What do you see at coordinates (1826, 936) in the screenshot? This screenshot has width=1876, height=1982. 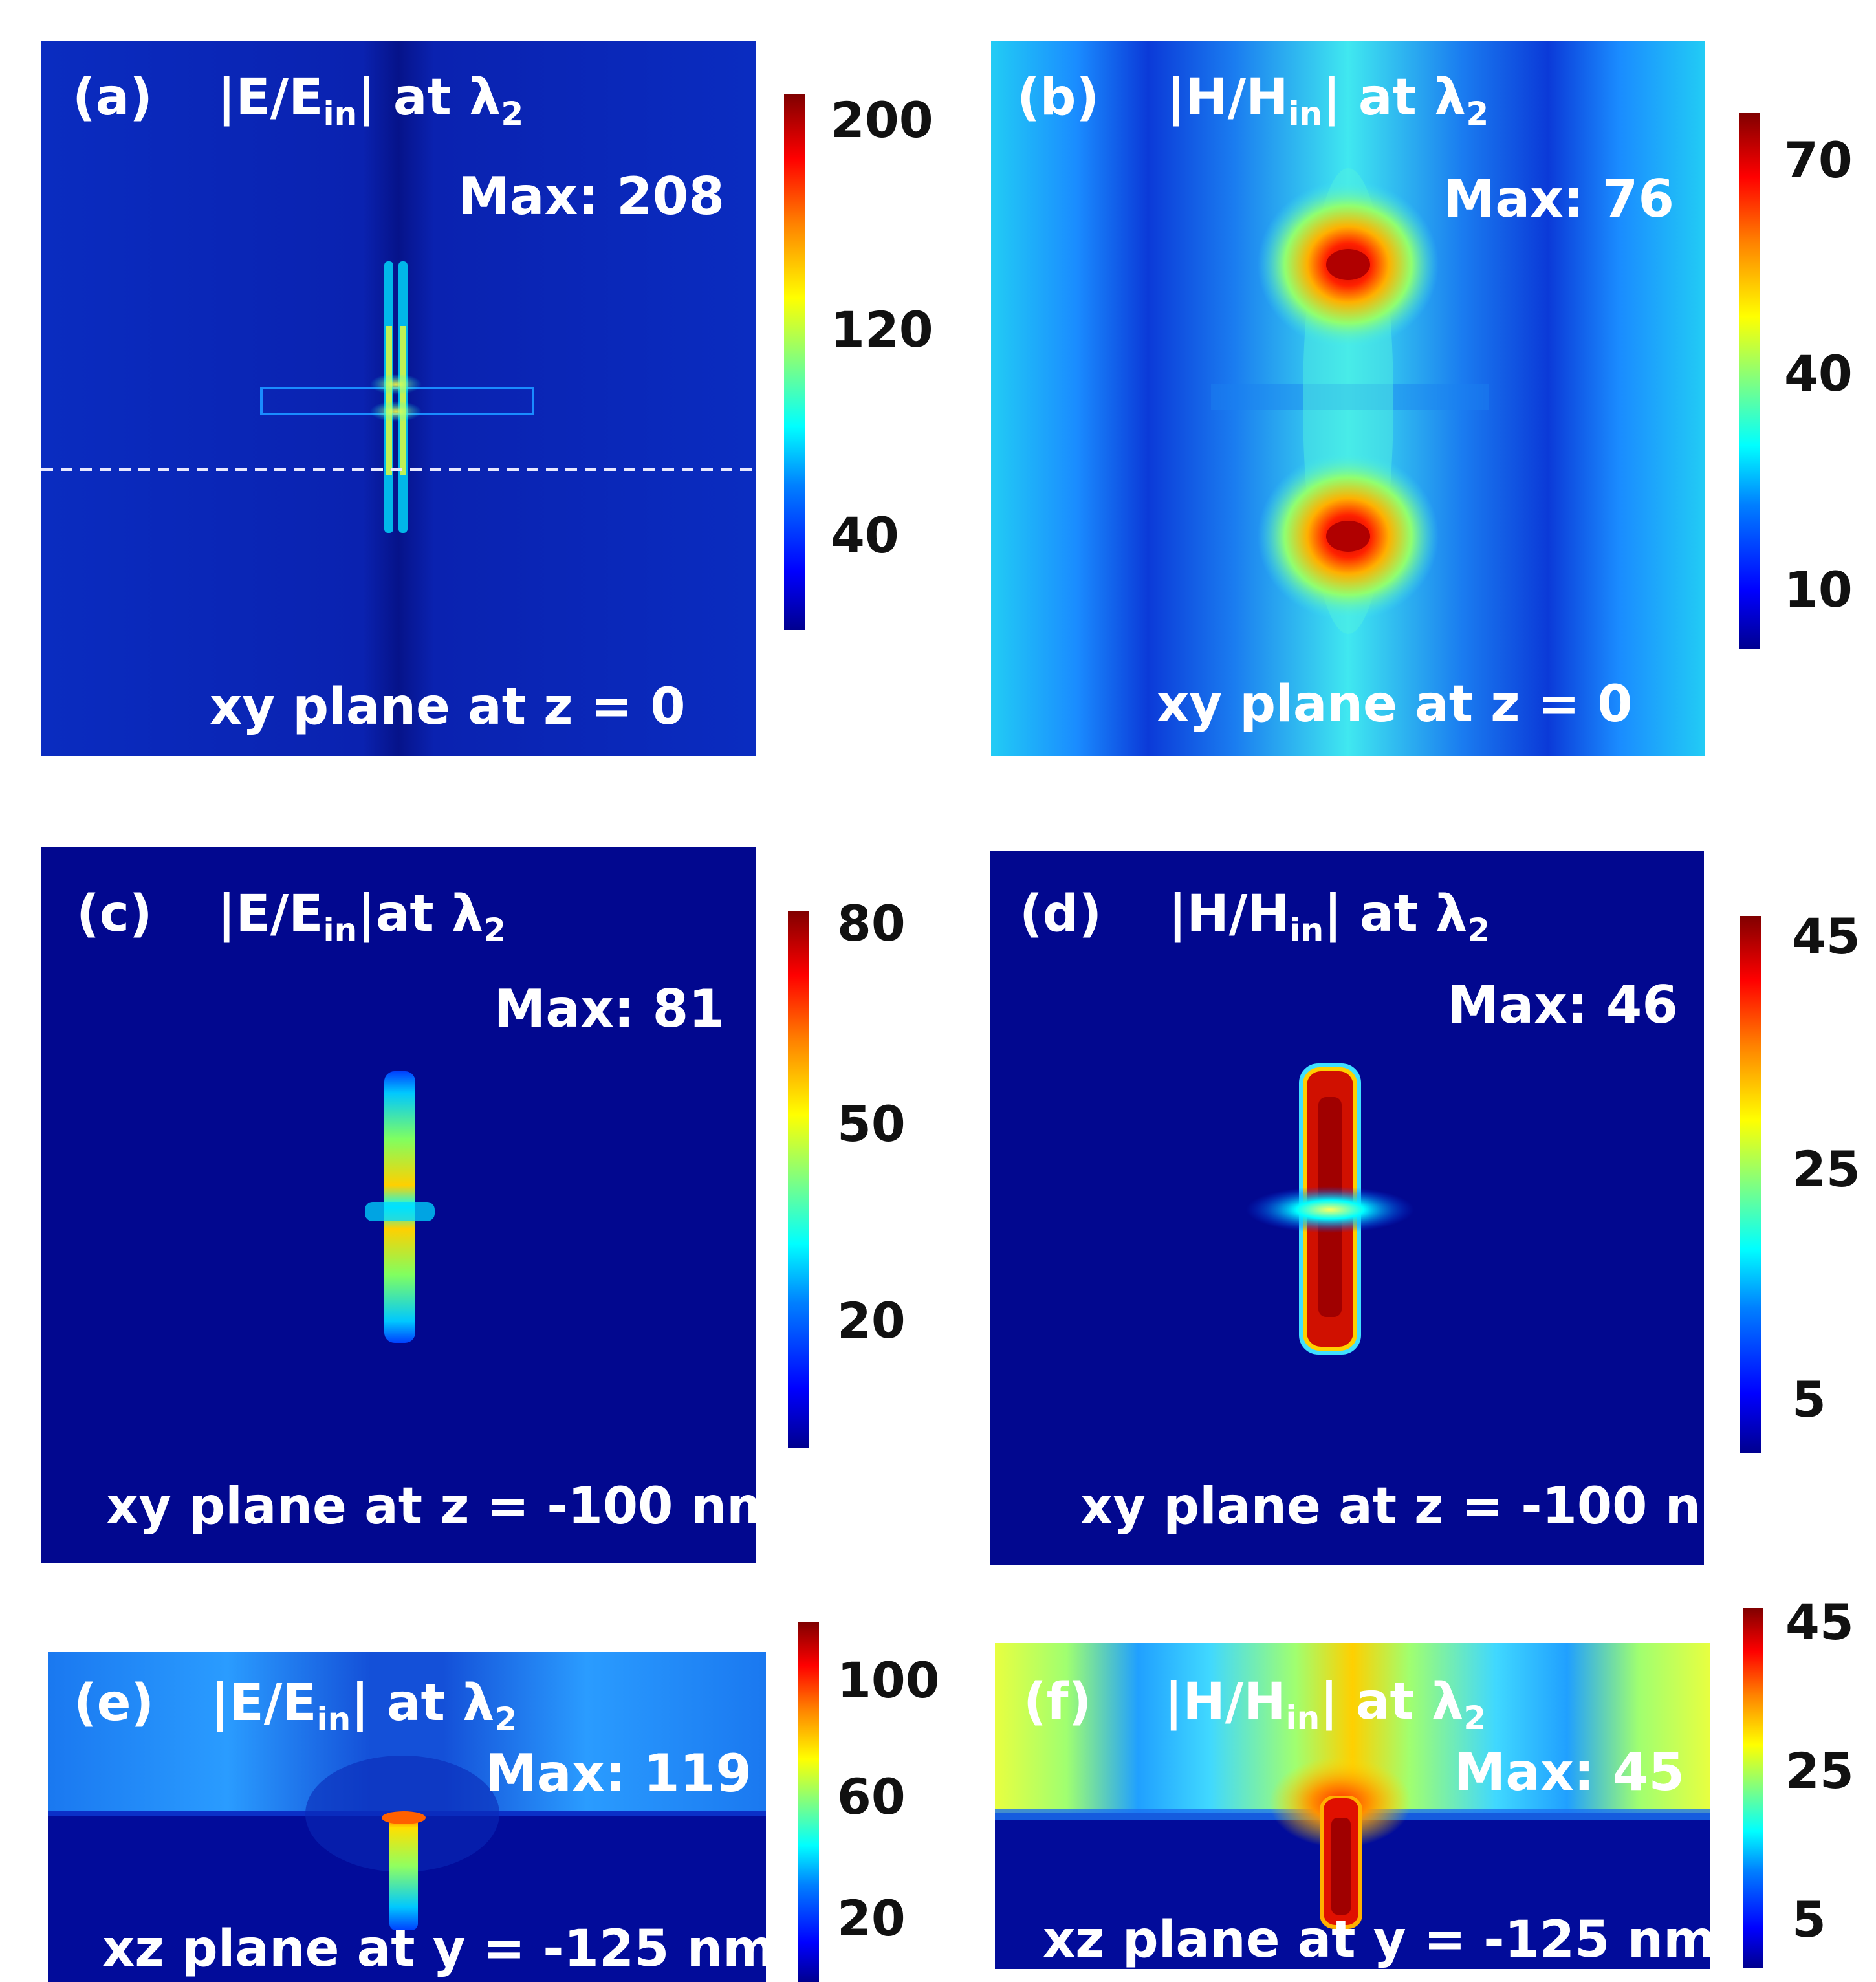 I see `colorbar-d-tick: 45` at bounding box center [1826, 936].